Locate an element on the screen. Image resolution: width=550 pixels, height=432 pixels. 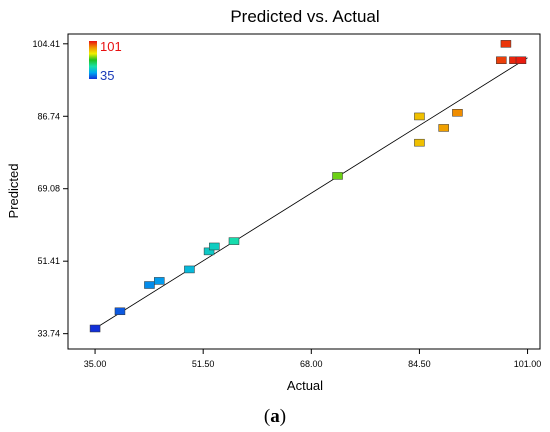
color-scale-max-label: 101 is located at coordinates (111, 46).